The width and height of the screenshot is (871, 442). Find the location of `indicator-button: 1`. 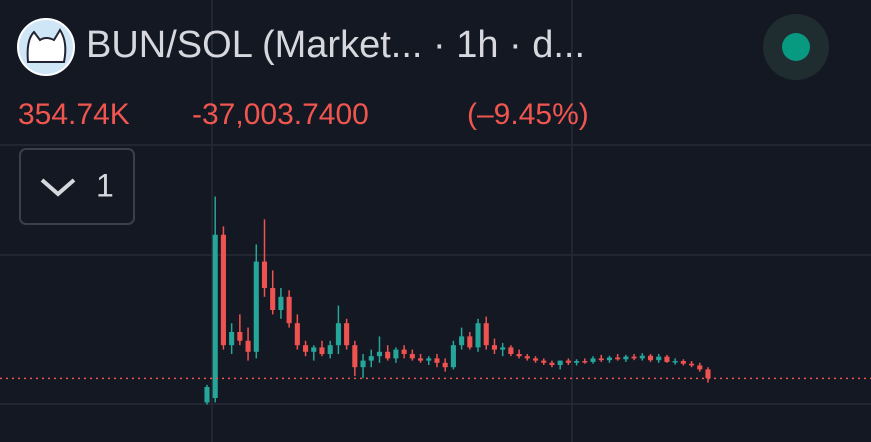

indicator-button: 1 is located at coordinates (77, 186).